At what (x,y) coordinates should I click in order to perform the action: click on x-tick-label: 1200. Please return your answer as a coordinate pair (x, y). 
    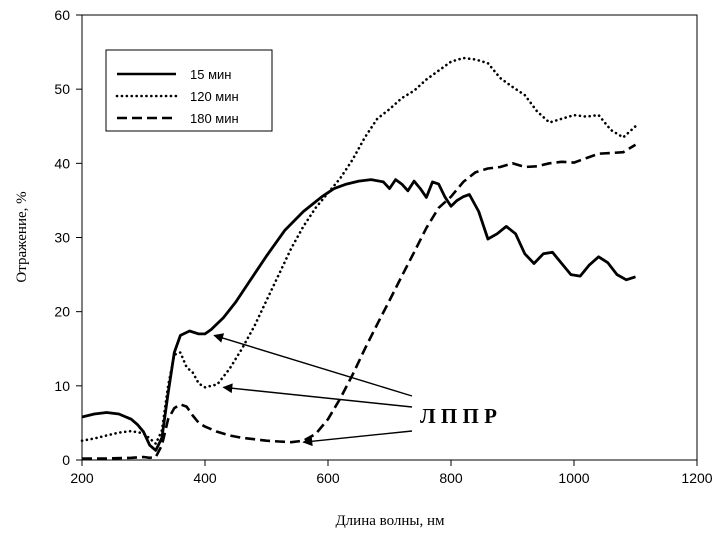
    Looking at the image, I should click on (696, 478).